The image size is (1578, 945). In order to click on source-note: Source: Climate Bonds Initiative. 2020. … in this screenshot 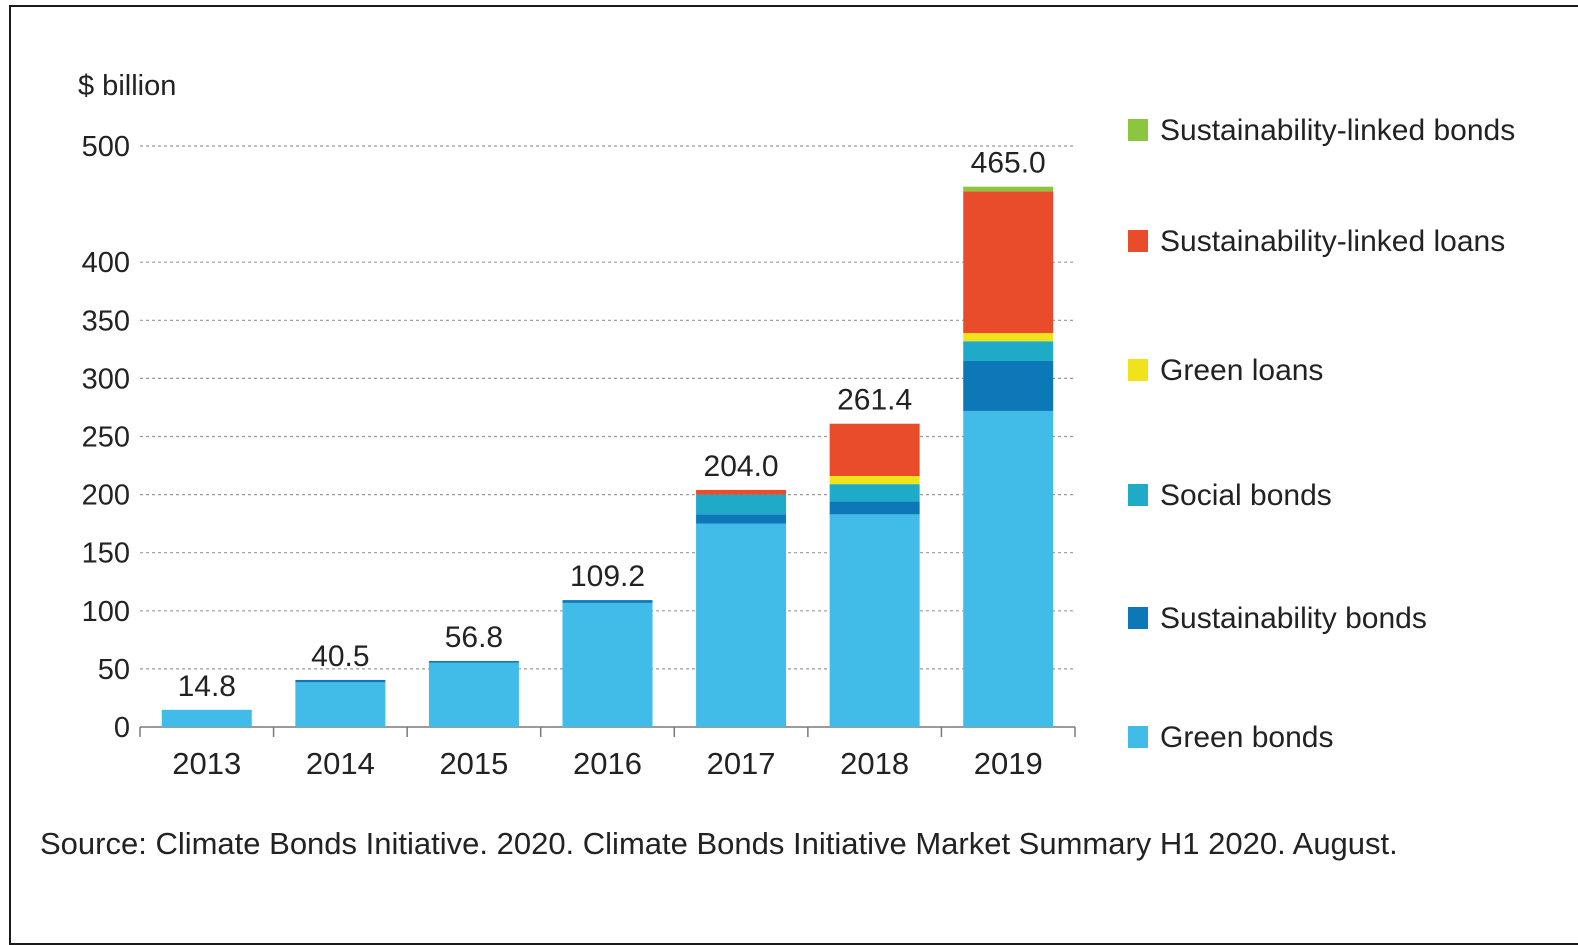, I will do `click(719, 843)`.